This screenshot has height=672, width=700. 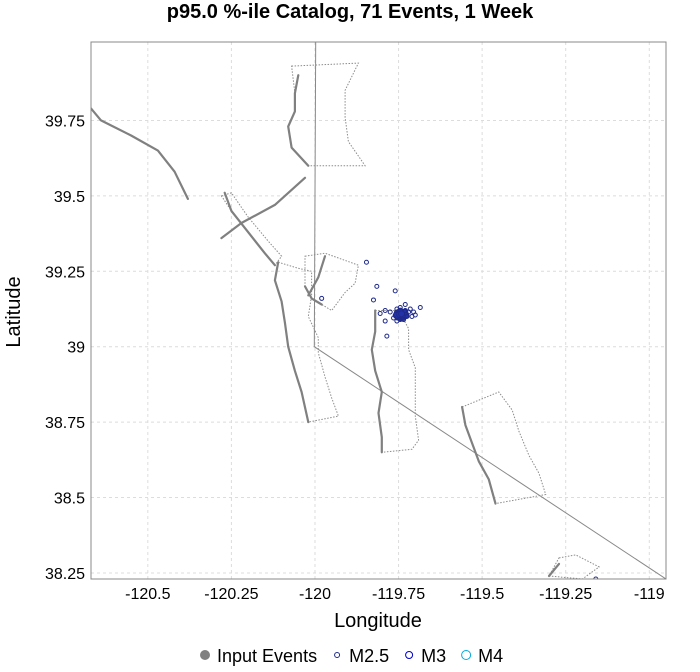 What do you see at coordinates (76, 348) in the screenshot?
I see `y-tick-label: 39` at bounding box center [76, 348].